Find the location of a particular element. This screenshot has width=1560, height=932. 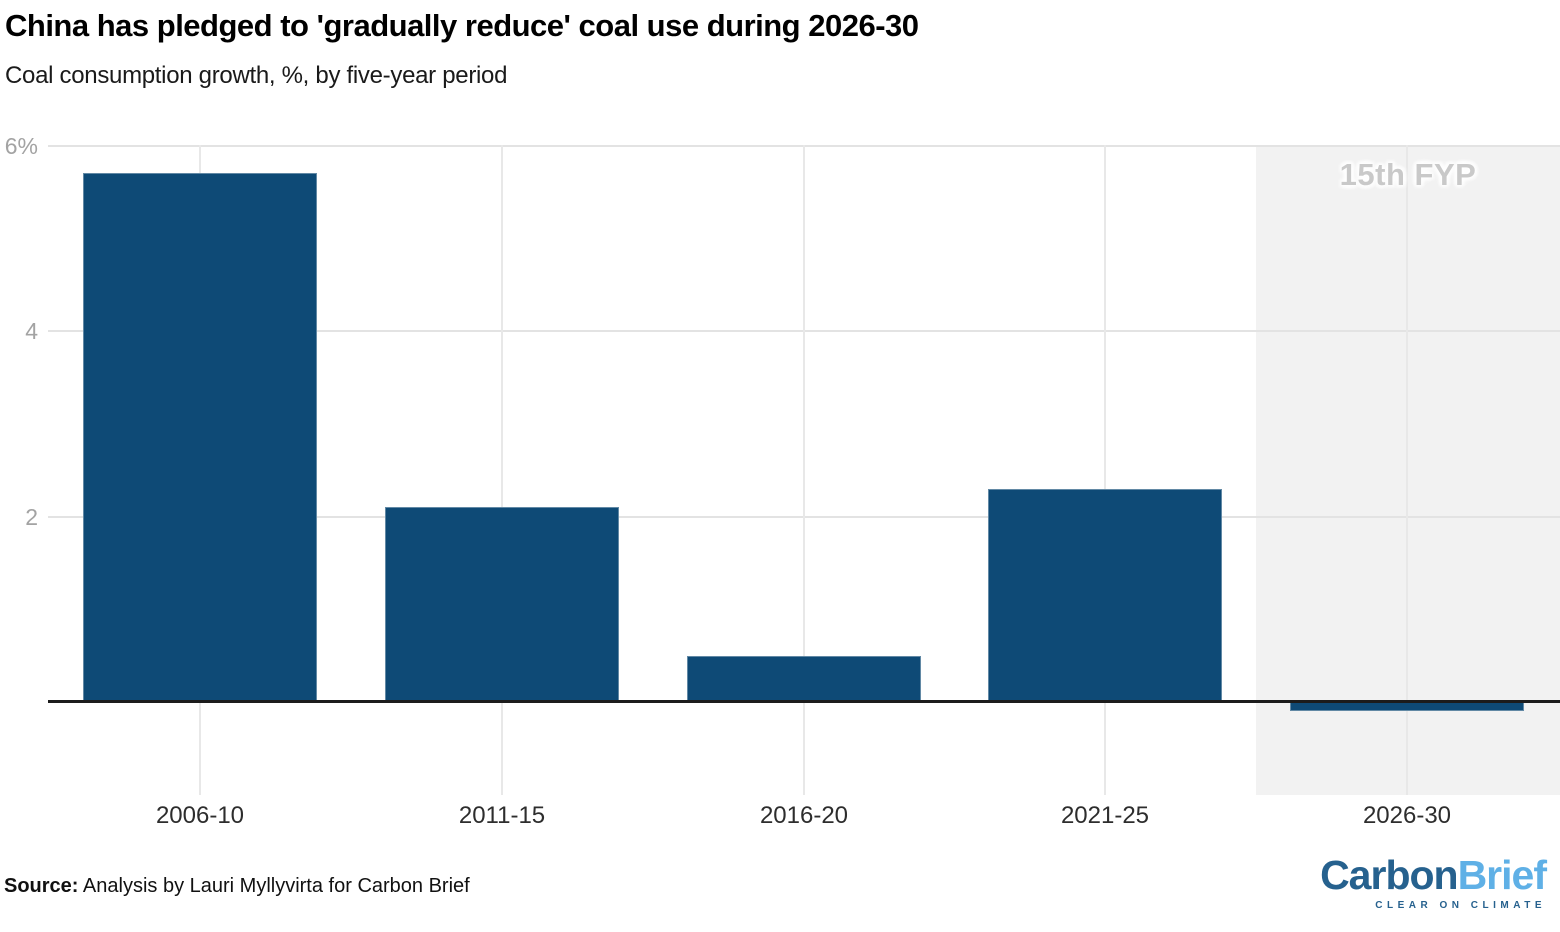

x-axis-tick-label: 2016-20 is located at coordinates (804, 815).